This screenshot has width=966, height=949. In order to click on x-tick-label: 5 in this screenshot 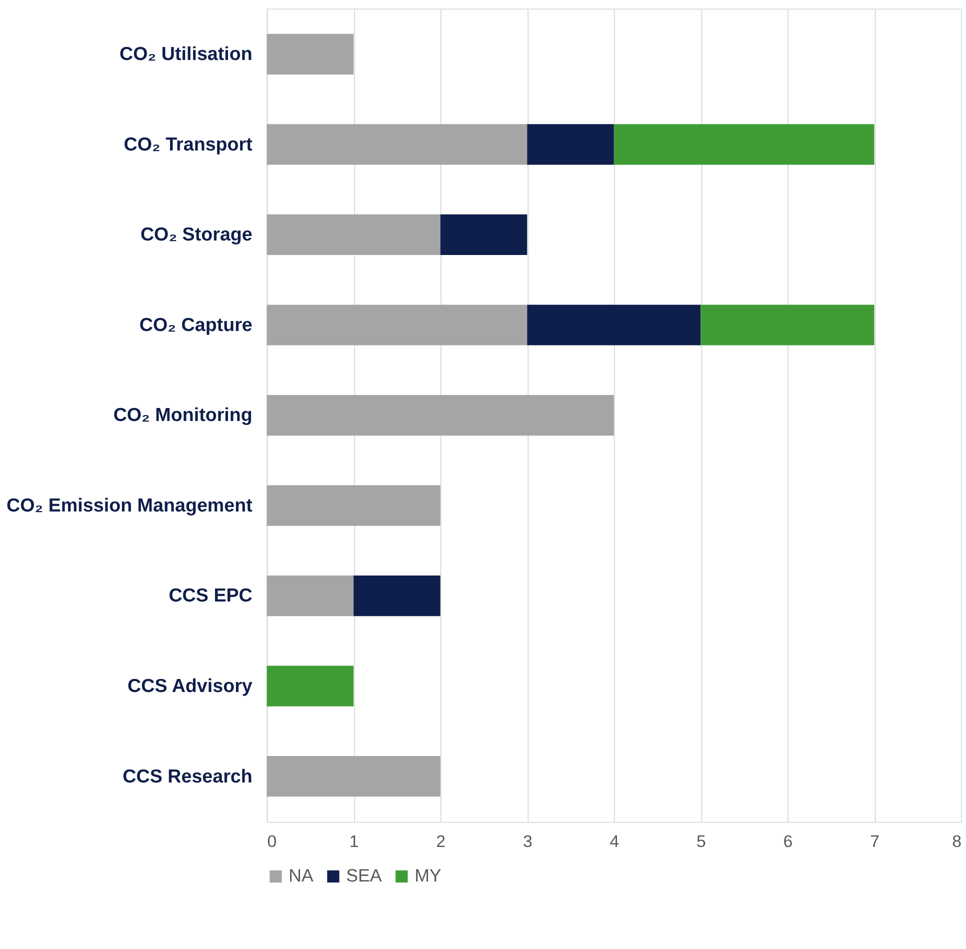, I will do `click(701, 842)`.